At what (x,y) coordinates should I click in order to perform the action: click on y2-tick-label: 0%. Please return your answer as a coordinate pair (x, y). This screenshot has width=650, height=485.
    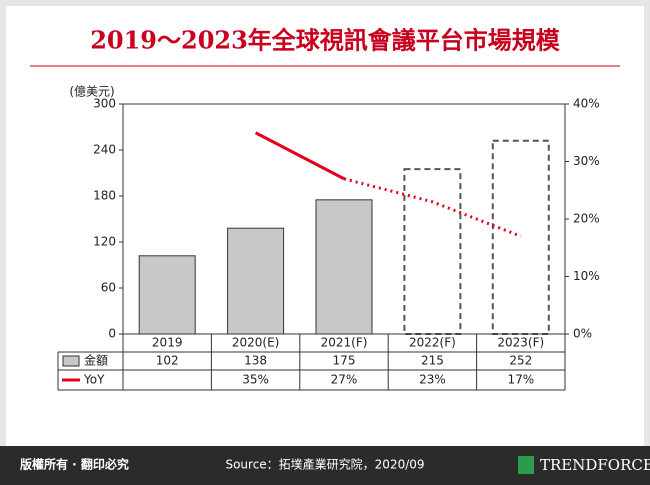
    Looking at the image, I should click on (582, 334).